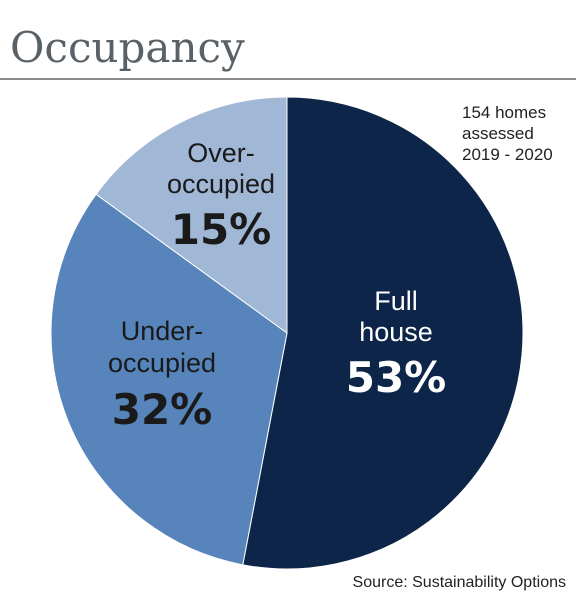  Describe the element at coordinates (507, 154) in the screenshot. I see `note-line: 2019 - 2020` at that location.